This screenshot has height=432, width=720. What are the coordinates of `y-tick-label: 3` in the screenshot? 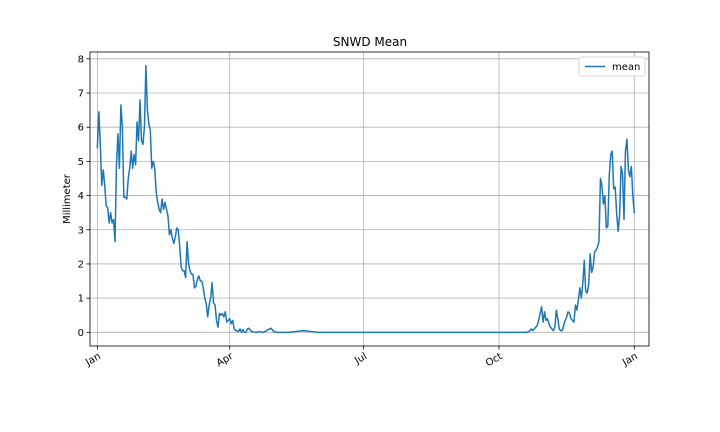 It's located at (81, 230).